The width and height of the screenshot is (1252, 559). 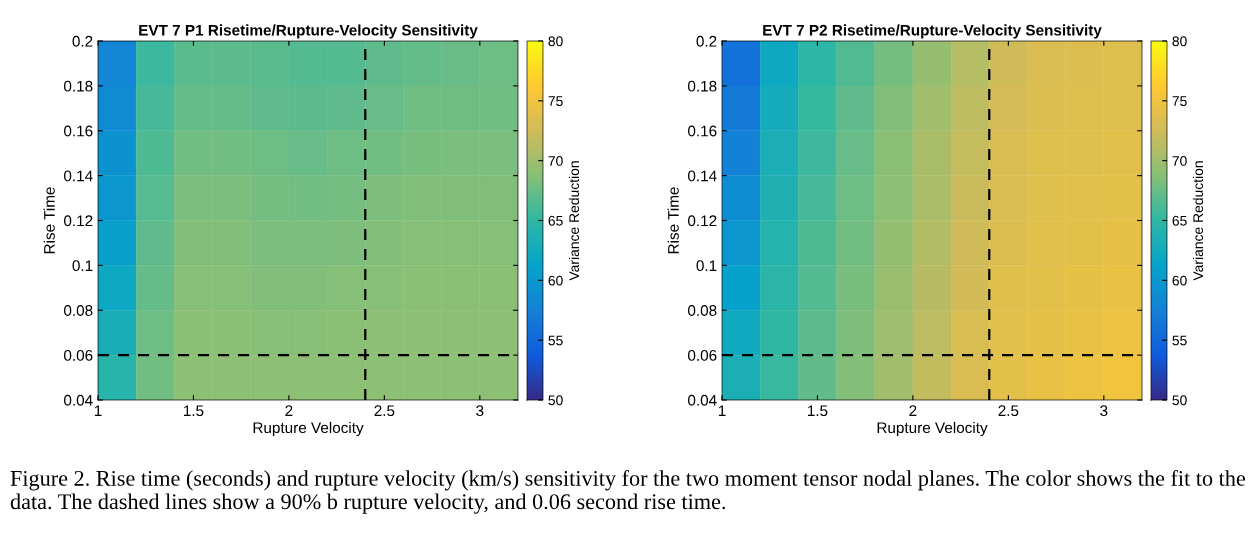 I want to click on caption: Figure 2. Rise time (seconds) and rupture velocity (km/s) sensitivity for the two moment tensor nodal planes. The color shows the fit to the data. The dashed lines show a 90% b rupture velocity, and 0.06 second rise time., so click(x=628, y=492).